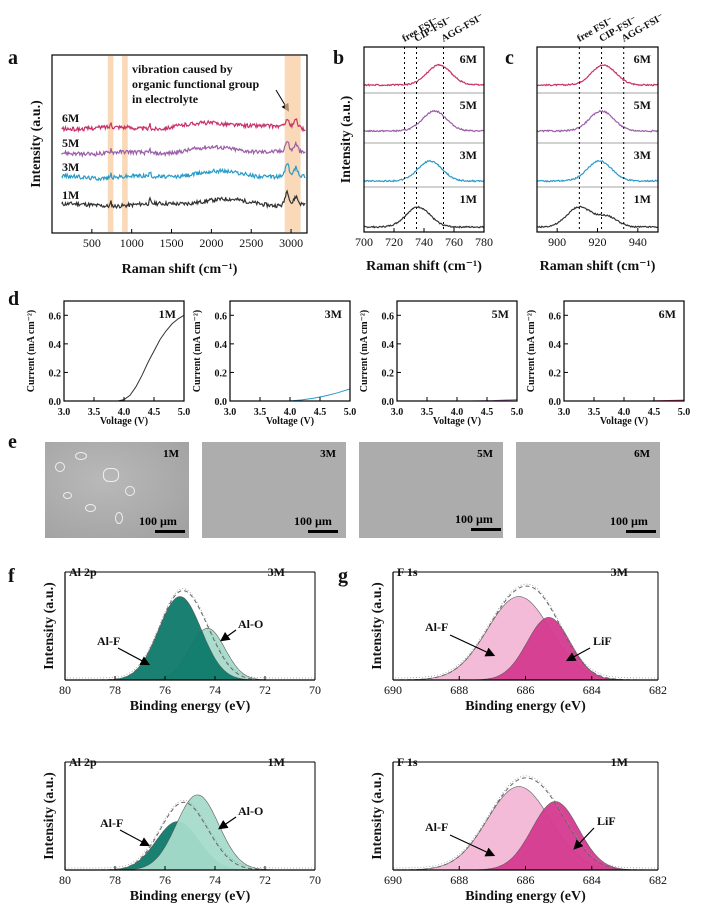 The height and width of the screenshot is (923, 706). Describe the element at coordinates (364, 242) in the screenshot. I see `x-tick-label: 700` at that location.